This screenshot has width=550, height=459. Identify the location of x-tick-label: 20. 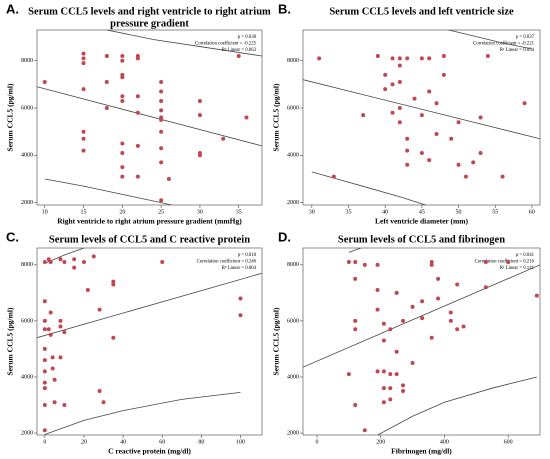
(84, 442).